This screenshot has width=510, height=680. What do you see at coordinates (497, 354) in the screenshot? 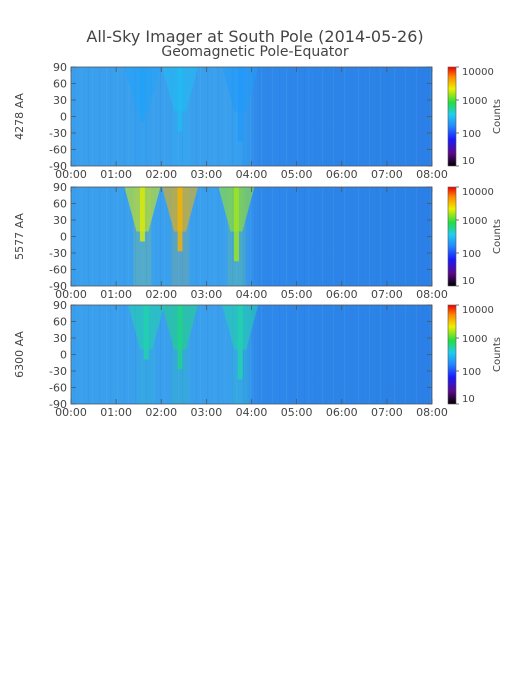
I see `colorbar-label: Counts` at bounding box center [497, 354].